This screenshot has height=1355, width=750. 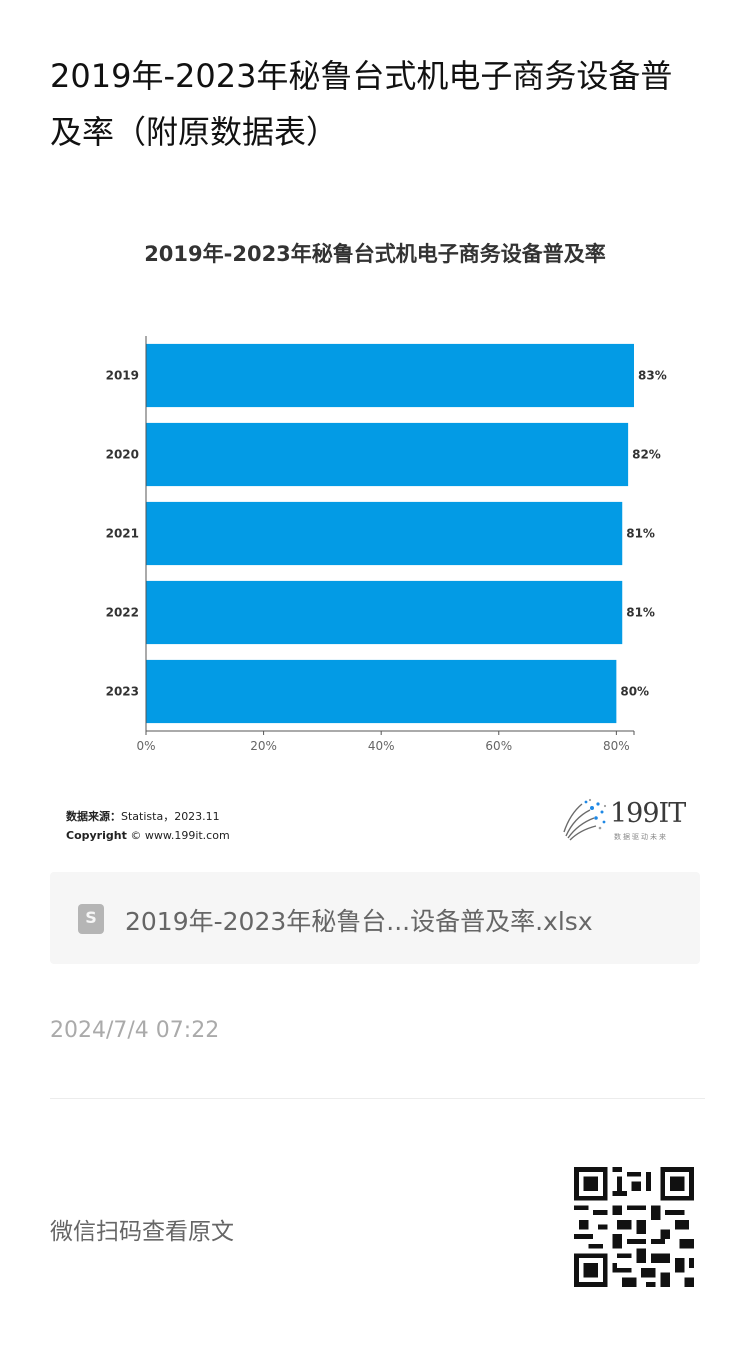 What do you see at coordinates (180, 835) in the screenshot?
I see `copyright-text: © www.199it.com` at bounding box center [180, 835].